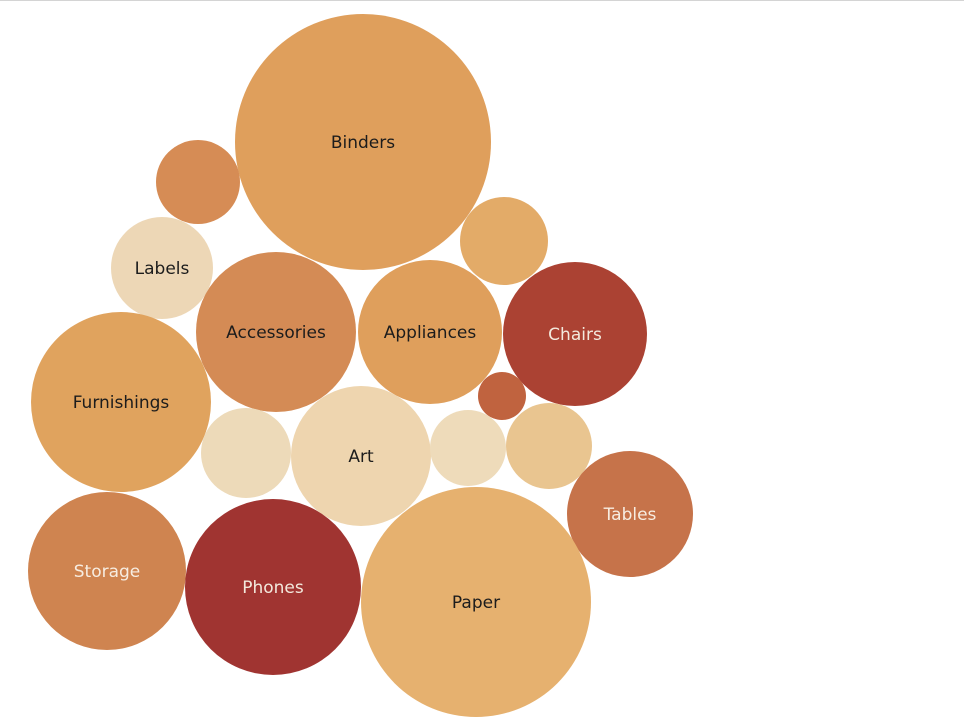  I want to click on bubble-furnishings: Furnishings, so click(121, 402).